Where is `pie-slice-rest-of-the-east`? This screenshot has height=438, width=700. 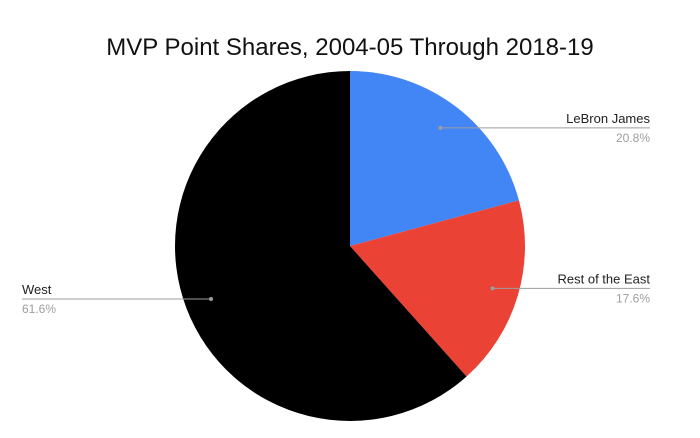
pie-slice-rest-of-the-east is located at coordinates (437, 288).